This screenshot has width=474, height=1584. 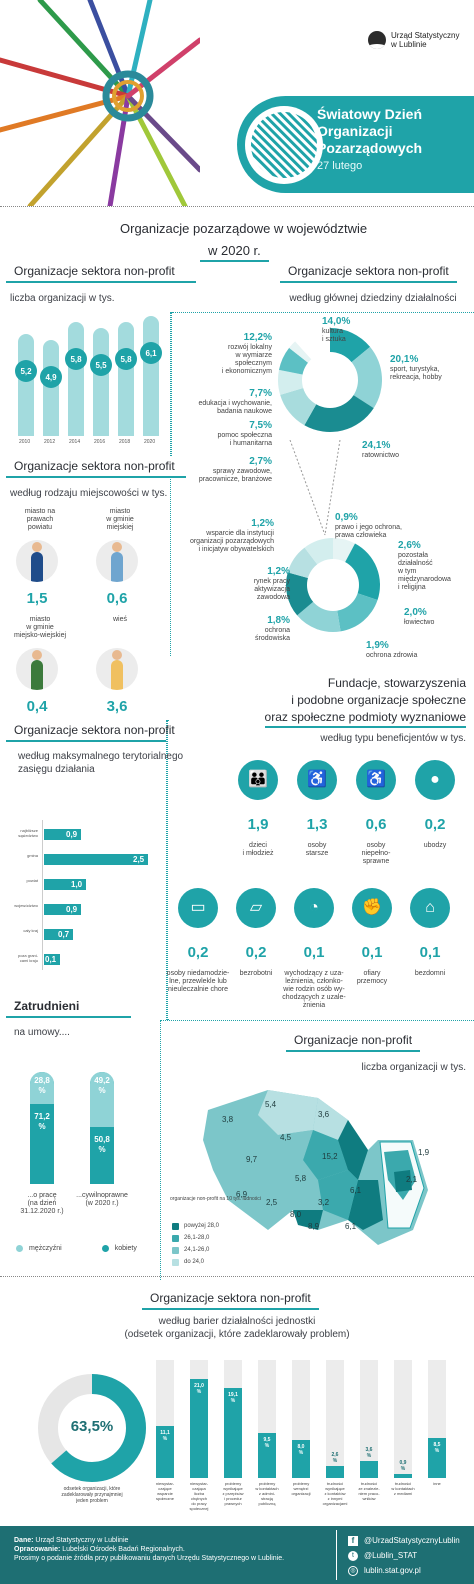 I want to click on s6-bar-women, so click(x=42, y=1088).